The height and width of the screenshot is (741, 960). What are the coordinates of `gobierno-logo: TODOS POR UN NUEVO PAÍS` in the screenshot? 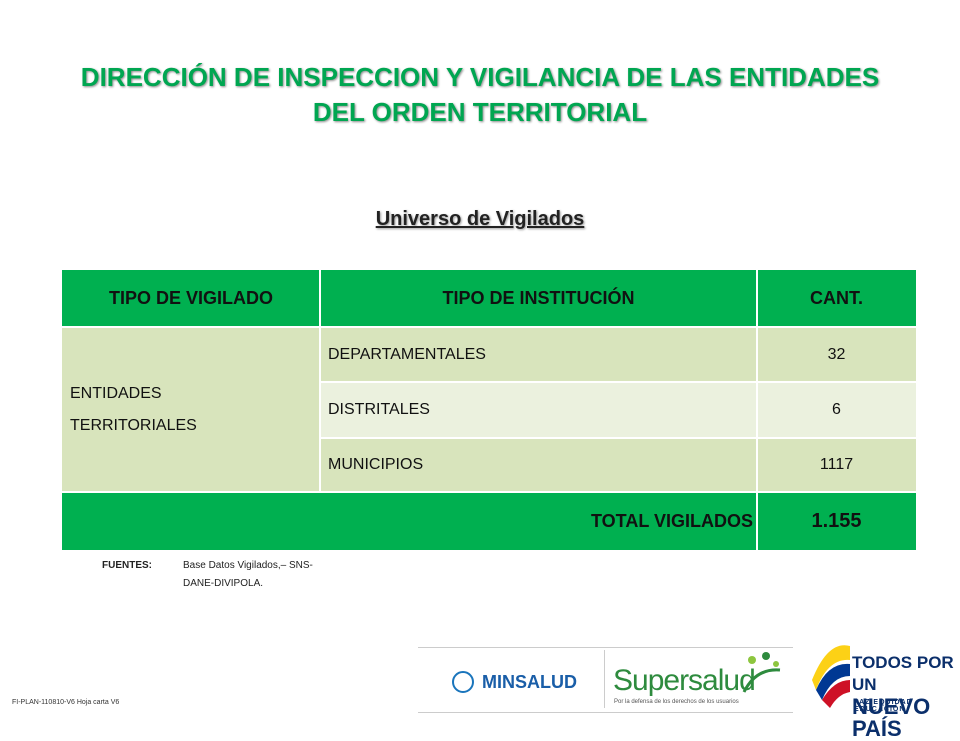 It's located at (906, 696).